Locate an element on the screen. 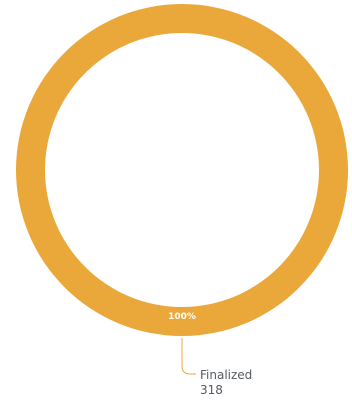 The width and height of the screenshot is (352, 402). slice-percent-label: 100% is located at coordinates (182, 317).